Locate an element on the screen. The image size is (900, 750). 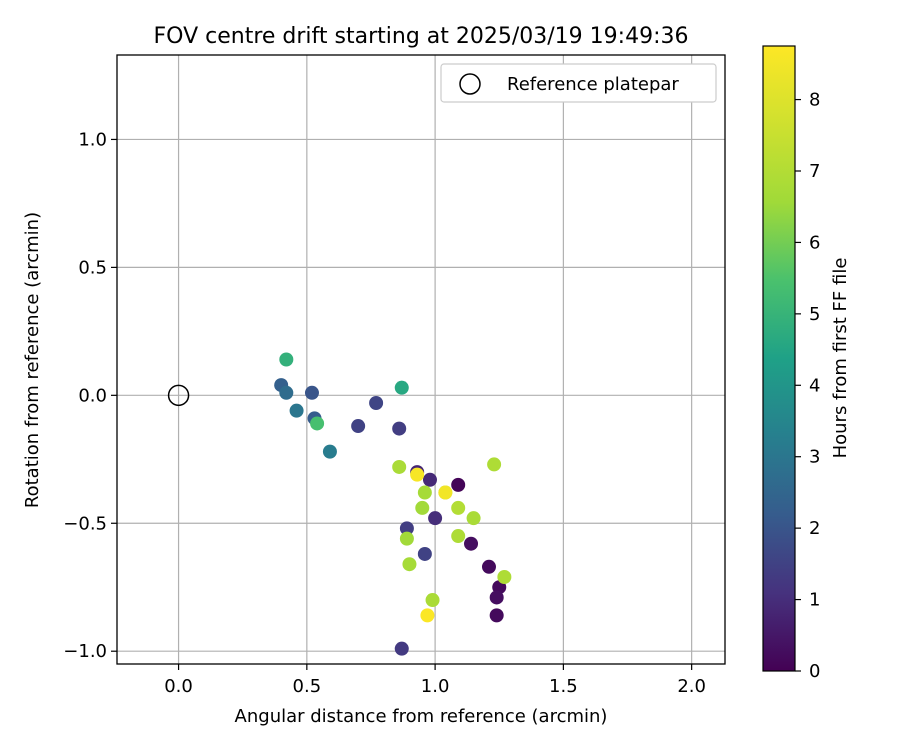
x-axis-ticks: 0.0 0.5 1.0 1.5 2.0 is located at coordinates (435, 680).